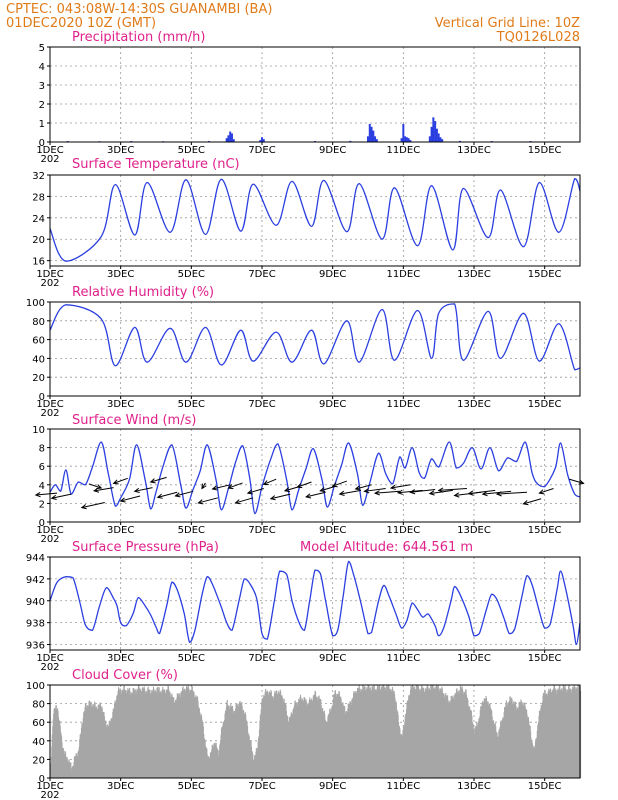 The width and height of the screenshot is (618, 800). What do you see at coordinates (120, 786) in the screenshot?
I see `cloud-cover-xtick-label: 3DEC` at bounding box center [120, 786].